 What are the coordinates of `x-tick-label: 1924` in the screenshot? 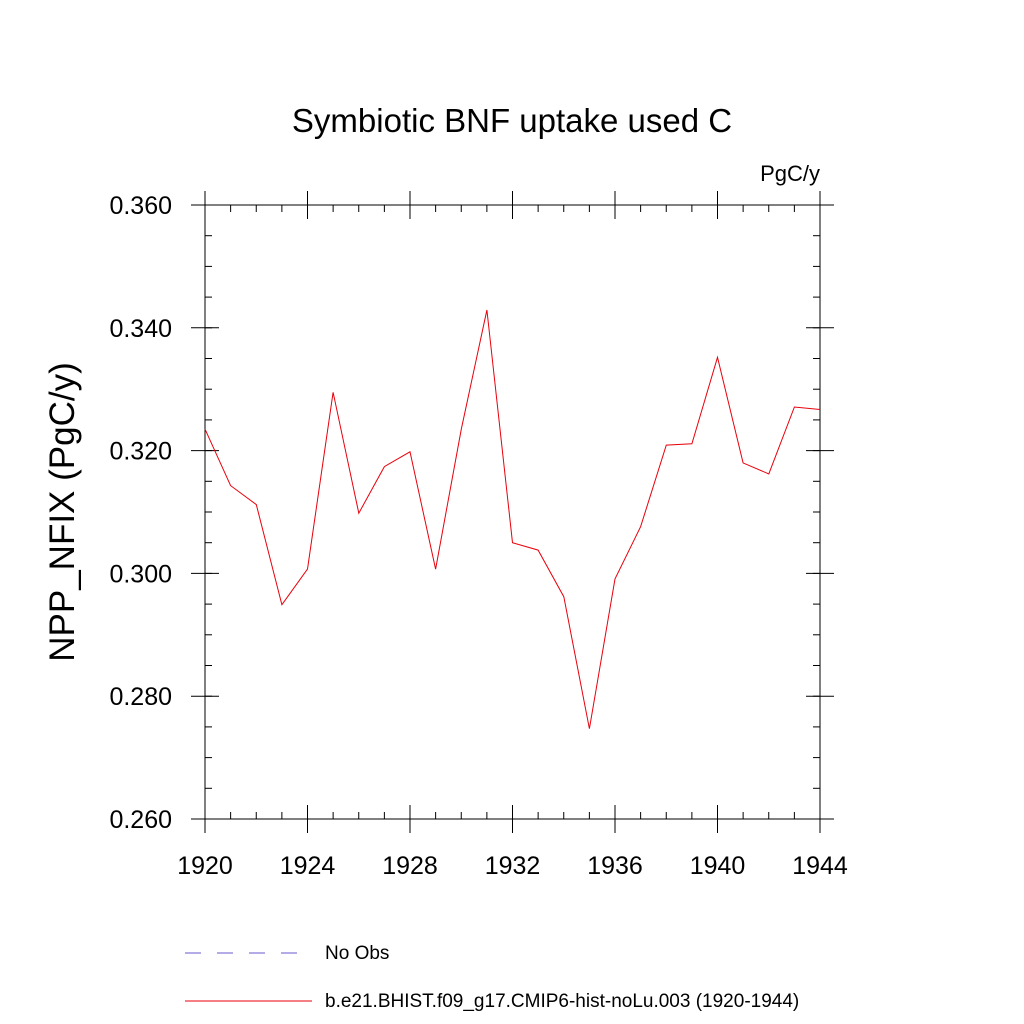 It's located at (308, 866).